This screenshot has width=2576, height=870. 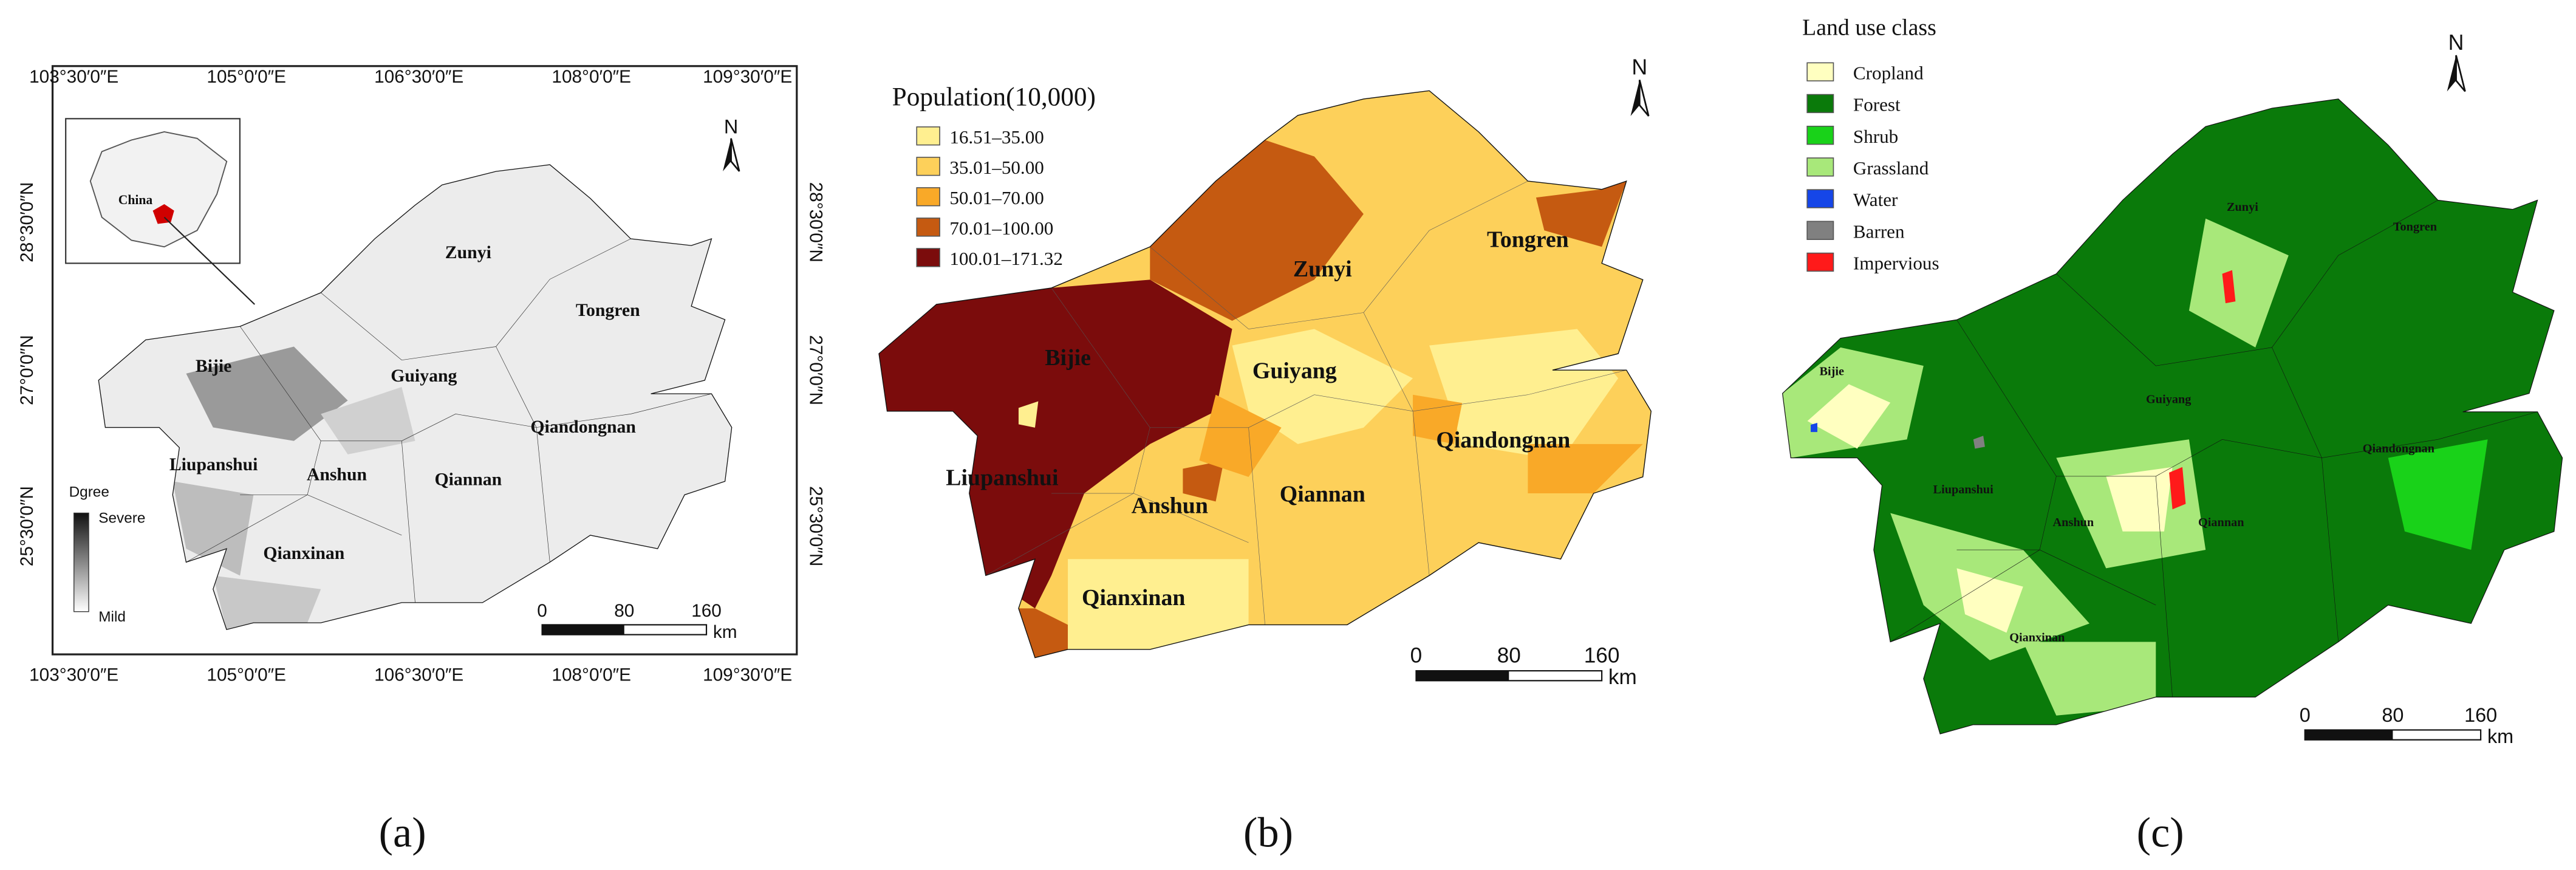 I want to click on legend-label: 16.51–35.00, so click(x=996, y=137).